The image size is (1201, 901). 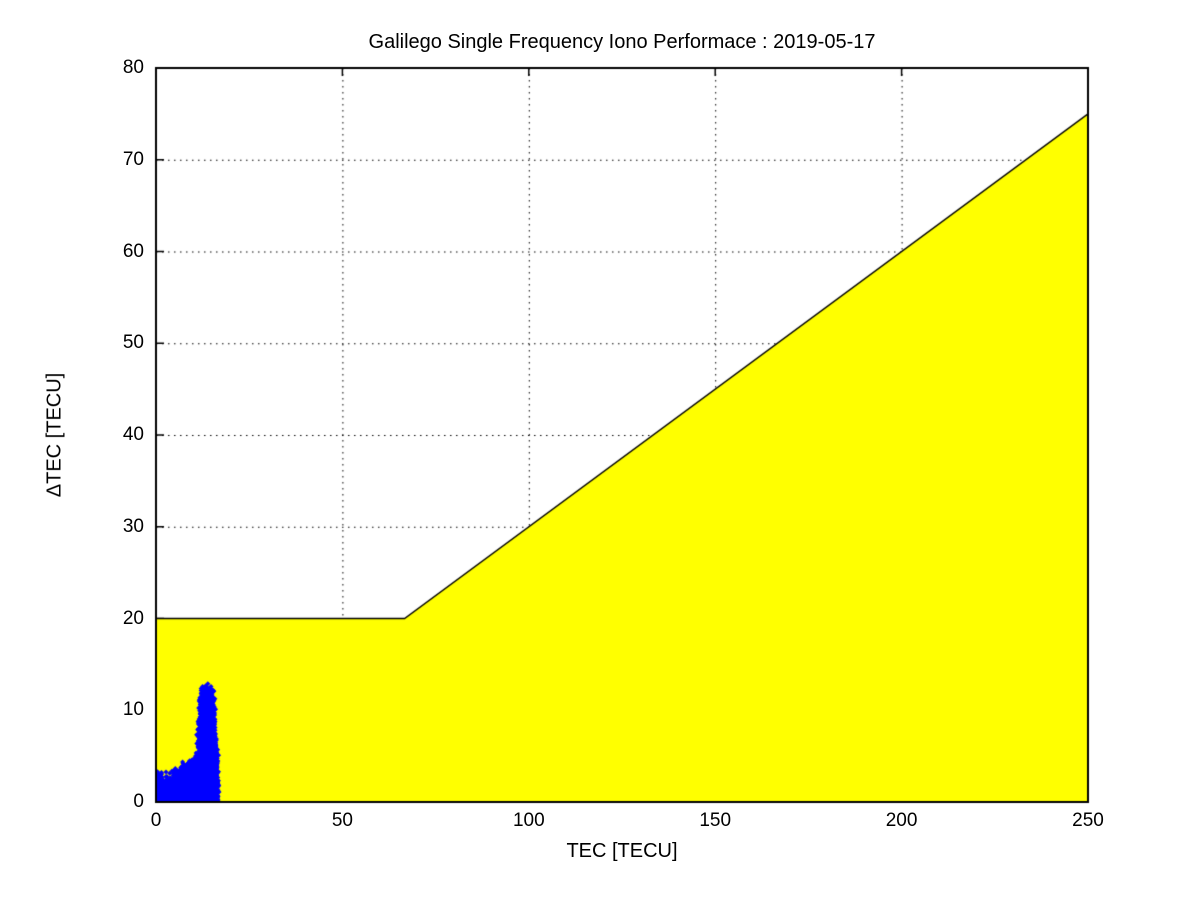 What do you see at coordinates (133, 67) in the screenshot?
I see `y-tick-label: 80` at bounding box center [133, 67].